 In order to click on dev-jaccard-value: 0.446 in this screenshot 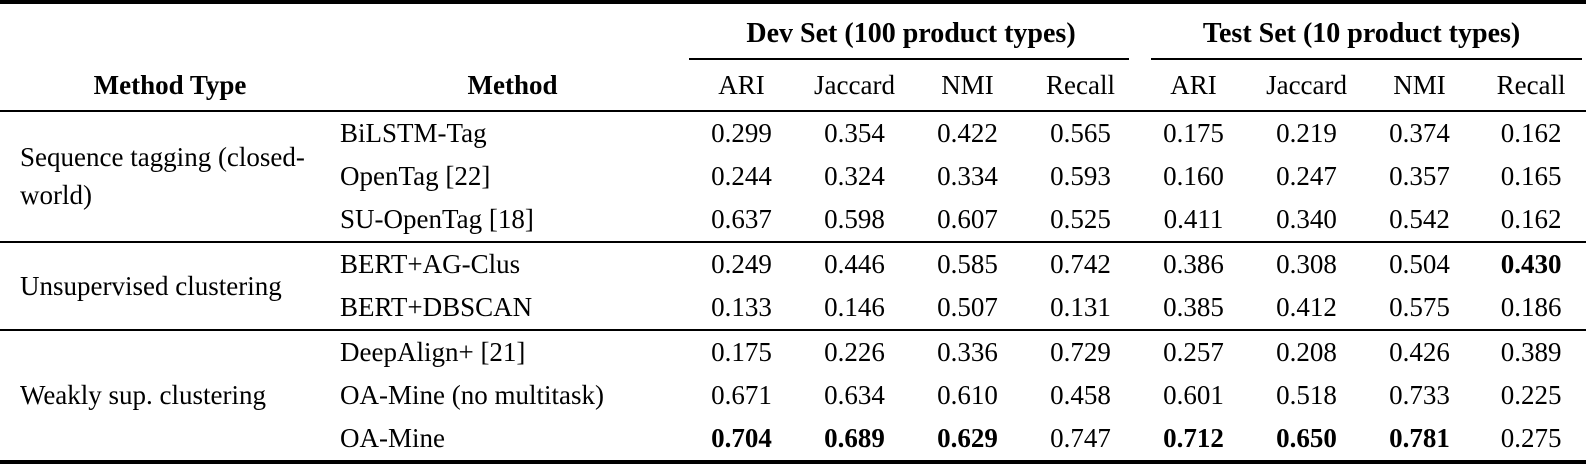, I will do `click(854, 263)`.